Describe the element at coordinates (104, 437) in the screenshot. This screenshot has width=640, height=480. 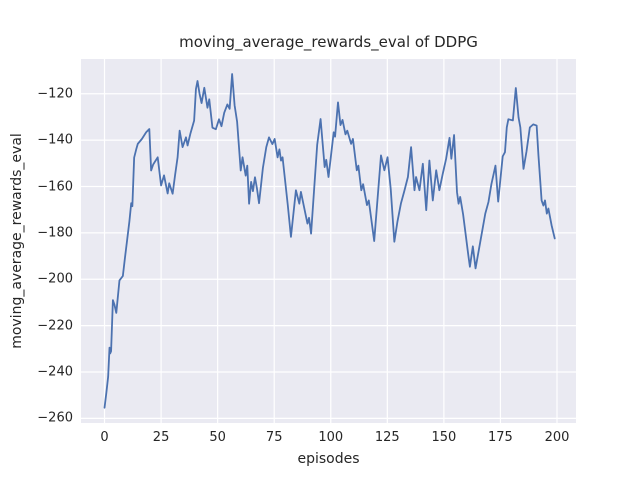
I see `x-tick-label: 0` at that location.